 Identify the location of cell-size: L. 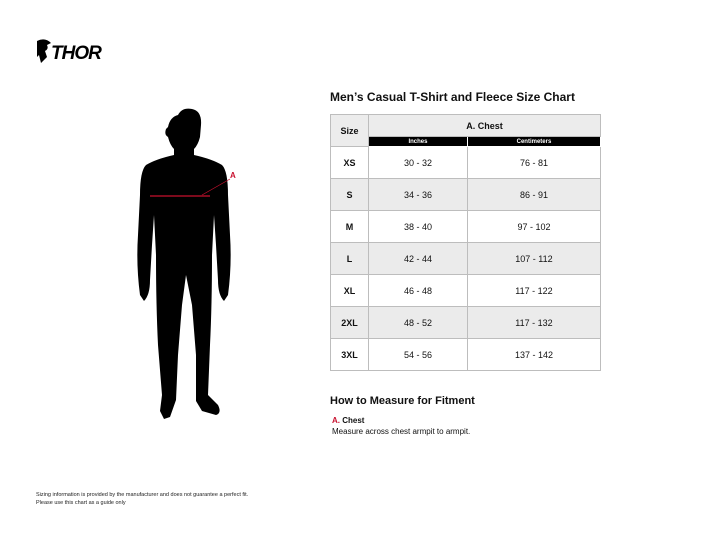
(349, 258).